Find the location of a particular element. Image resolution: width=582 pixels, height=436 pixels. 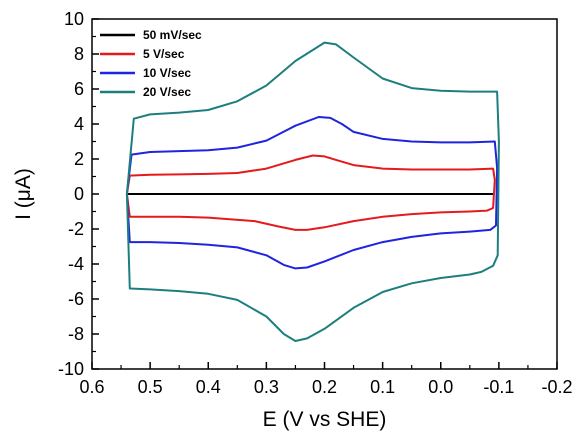

legend-label: 10 V/sec is located at coordinates (167, 73).